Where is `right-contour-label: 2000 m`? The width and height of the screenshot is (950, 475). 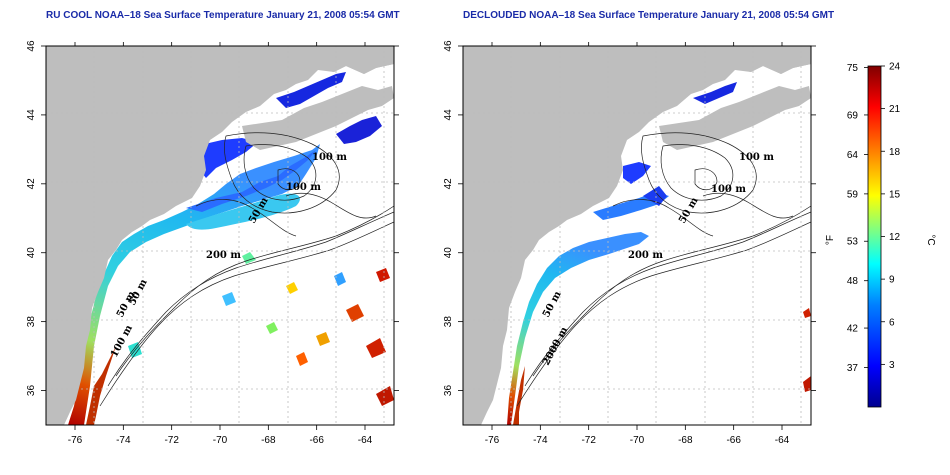
right-contour-label: 2000 m is located at coordinates (556, 346).